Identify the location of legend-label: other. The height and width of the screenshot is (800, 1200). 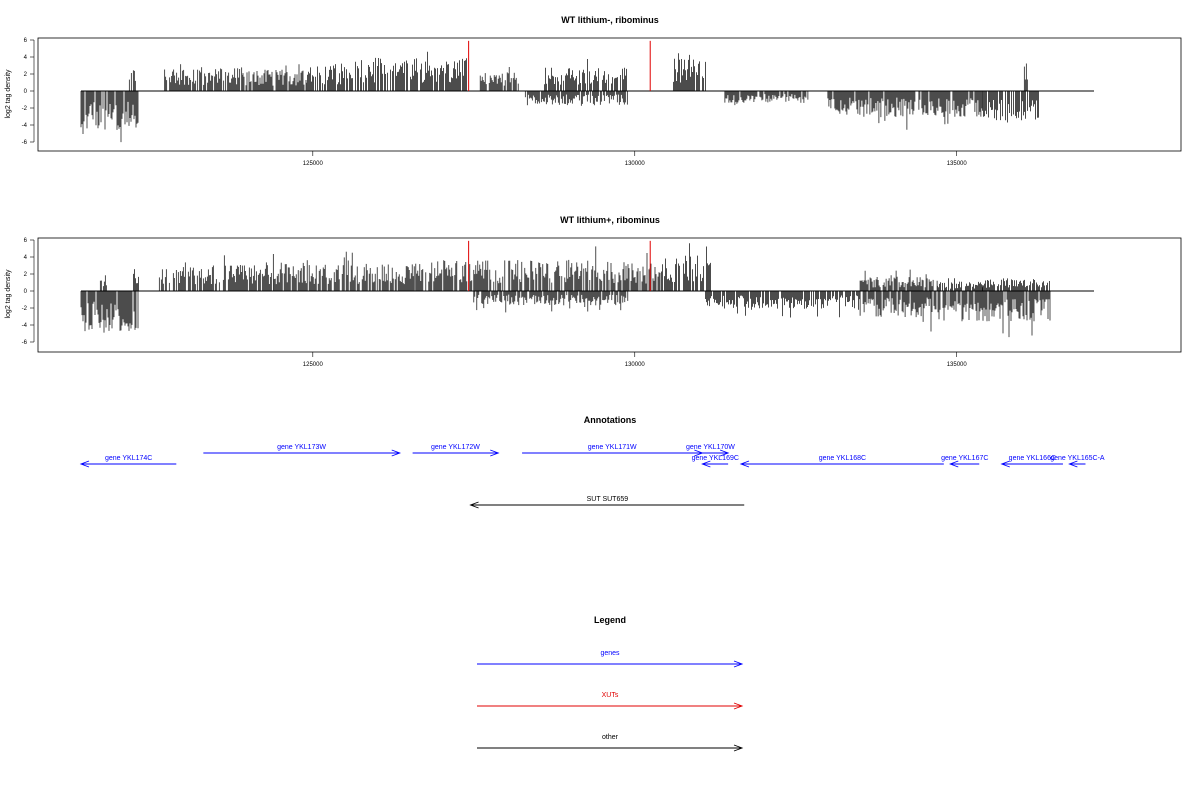
(610, 737).